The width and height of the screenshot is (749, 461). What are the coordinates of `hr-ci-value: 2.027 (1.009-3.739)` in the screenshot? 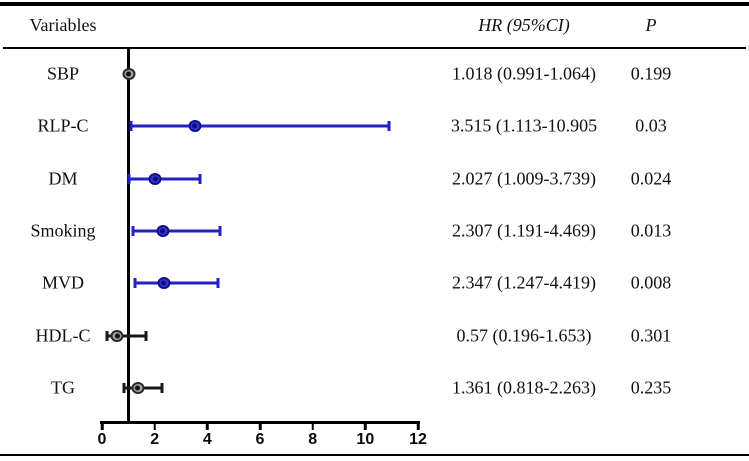 It's located at (524, 178).